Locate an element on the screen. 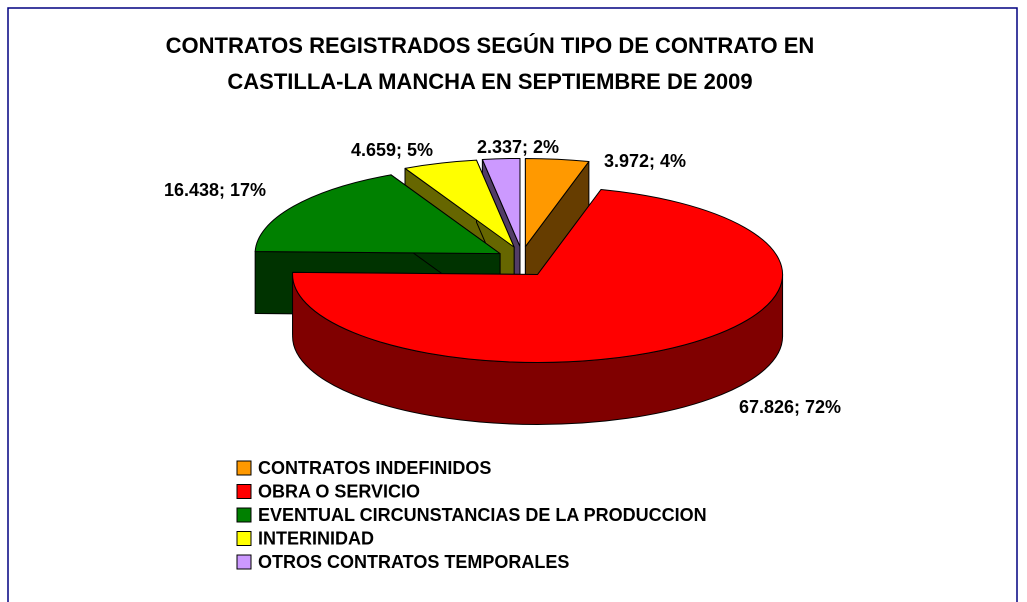  legend-label: EVENTUAL CIRCUNSTANCIAS DE LA PRODUCCION is located at coordinates (482, 515).